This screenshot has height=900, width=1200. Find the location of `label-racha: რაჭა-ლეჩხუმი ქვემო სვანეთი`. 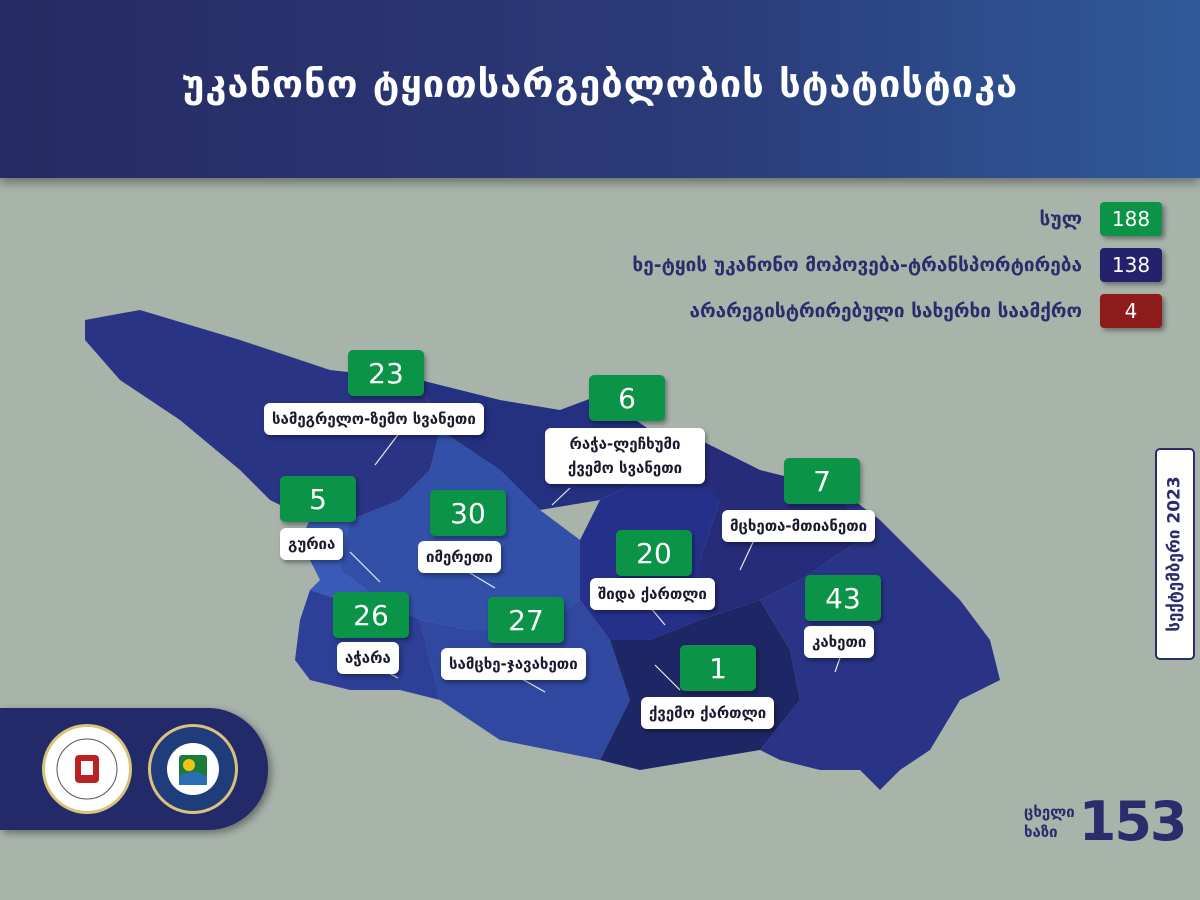

label-racha: რაჭა-ლეჩხუმი ქვემო სვანეთი is located at coordinates (625, 456).